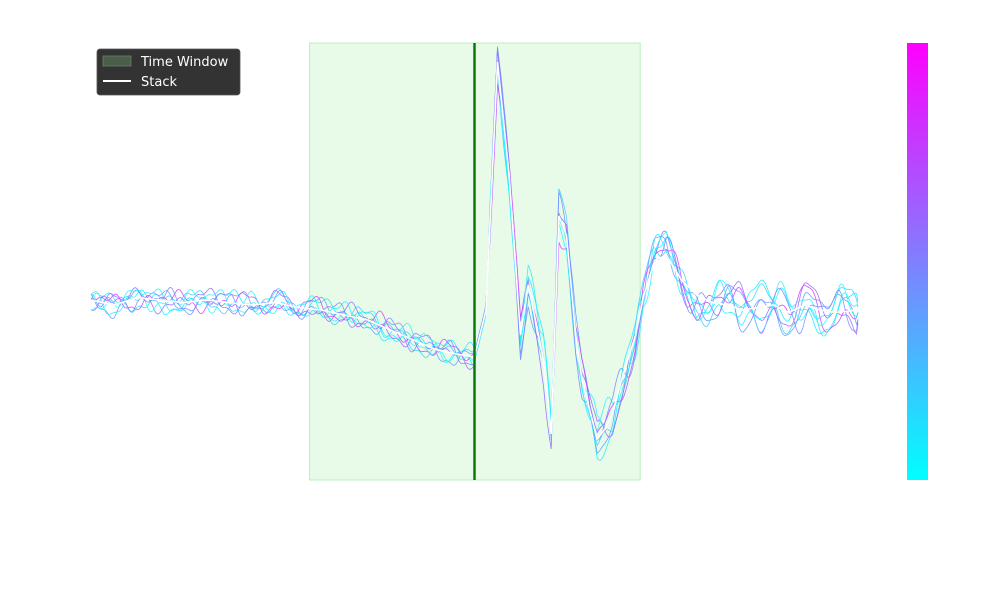 This screenshot has height=600, width=1000. I want to click on legend-label-stack: Stack, so click(159, 82).